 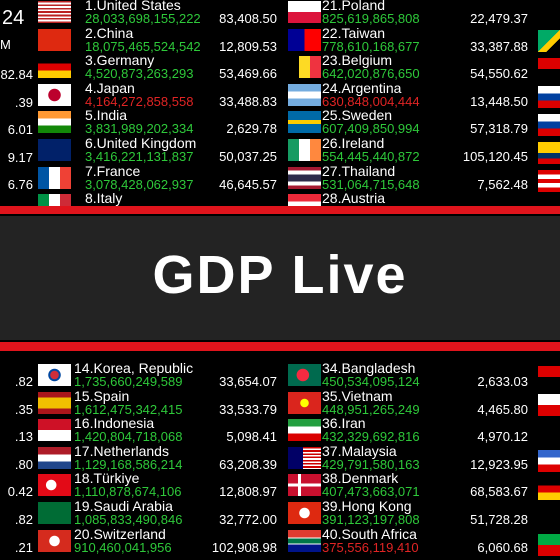 I want to click on left-value: 82.84, so click(x=16, y=74).